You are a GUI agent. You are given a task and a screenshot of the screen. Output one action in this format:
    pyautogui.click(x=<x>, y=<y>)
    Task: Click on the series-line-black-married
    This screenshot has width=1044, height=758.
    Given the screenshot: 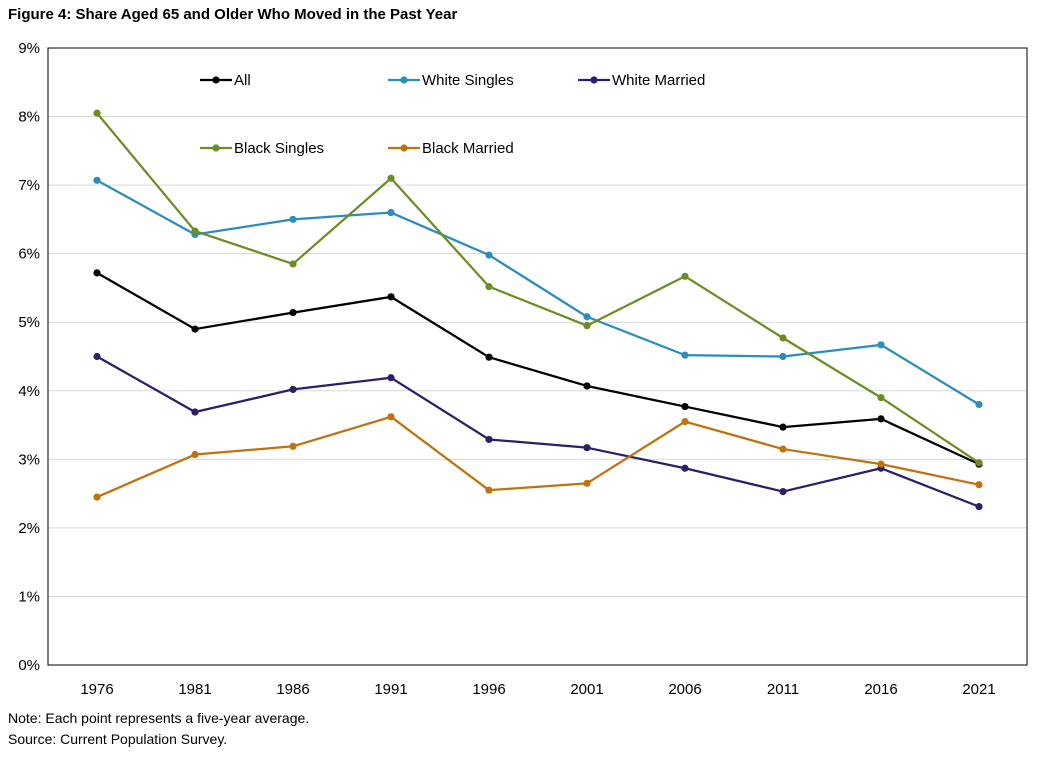 What is the action you would take?
    pyautogui.click(x=538, y=457)
    